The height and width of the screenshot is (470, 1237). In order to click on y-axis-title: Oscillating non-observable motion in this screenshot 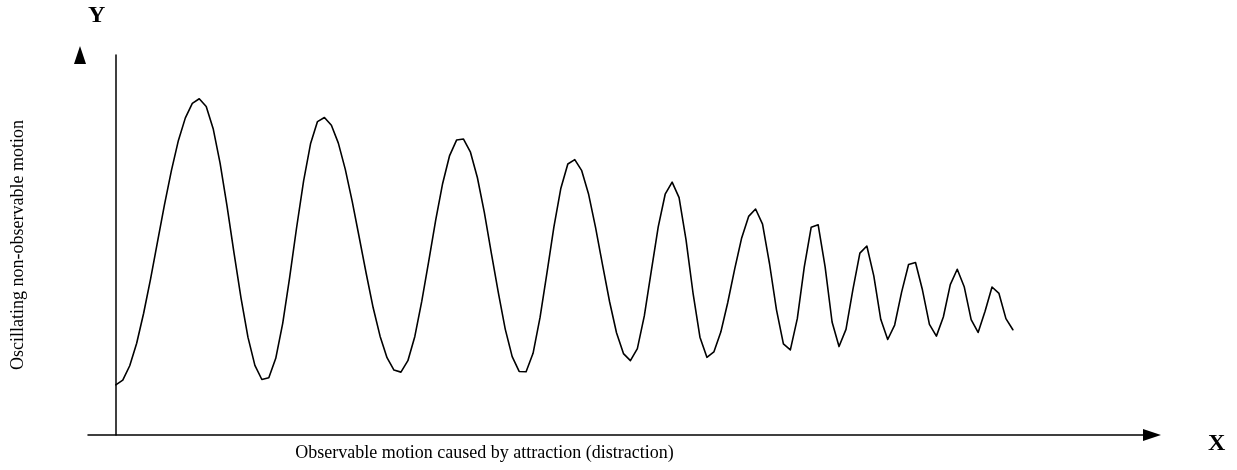, I will do `click(17, 245)`.